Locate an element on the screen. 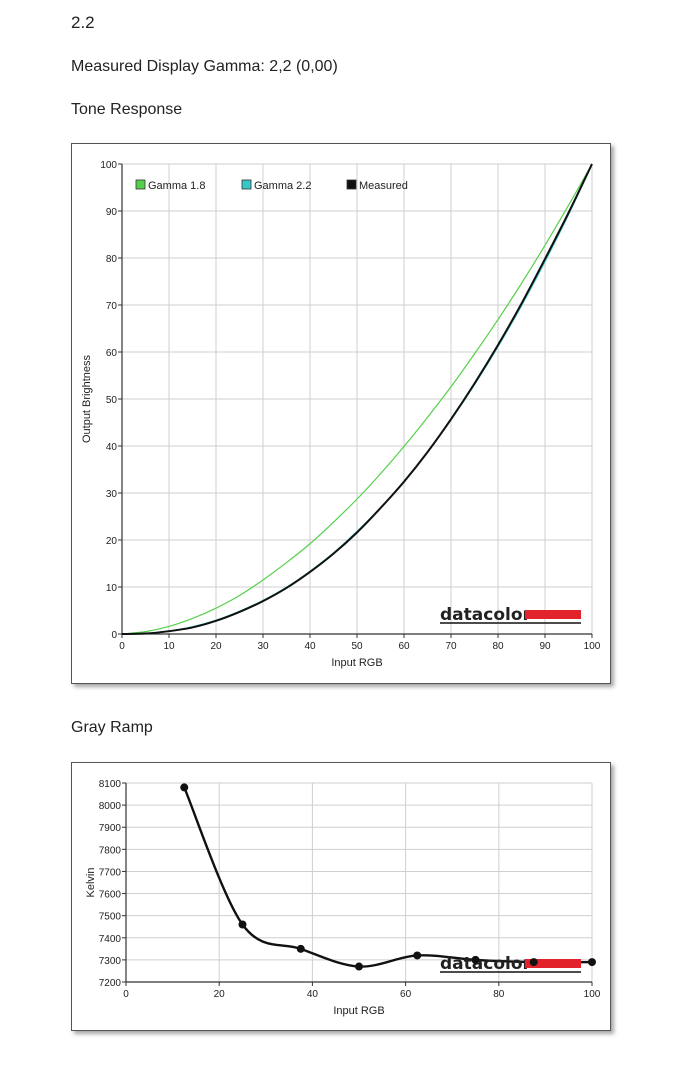 The width and height of the screenshot is (685, 1067). y-tick-label: 7900 is located at coordinates (110, 828).